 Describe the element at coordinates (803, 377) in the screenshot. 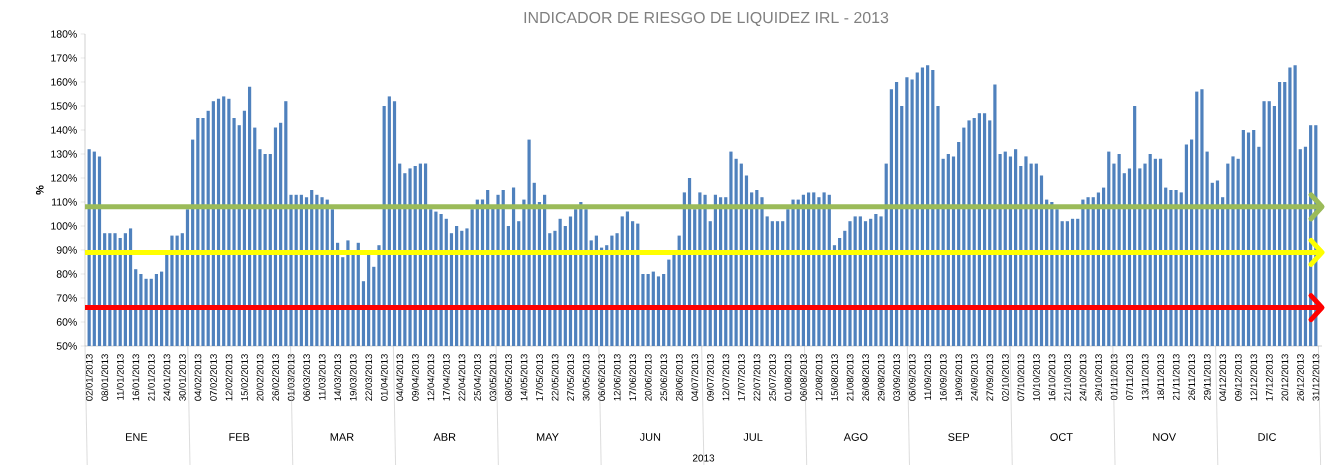

I see `x-tick-label: 06/08/2013` at that location.